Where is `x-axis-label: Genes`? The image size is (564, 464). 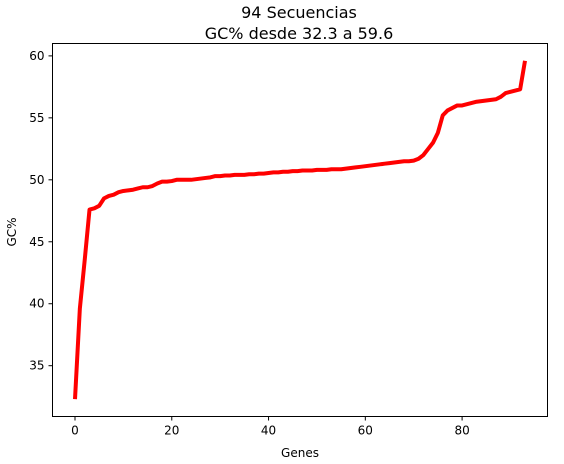
x-axis-label: Genes is located at coordinates (300, 453).